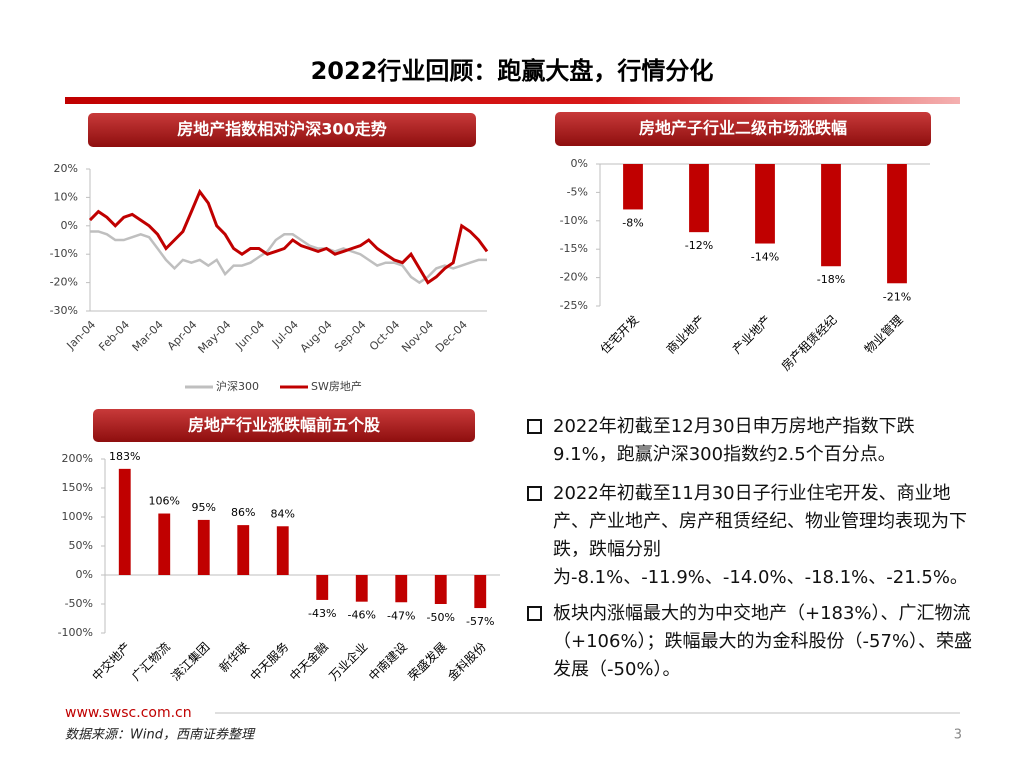 The image size is (1024, 768). I want to click on value-label: 95%, so click(204, 507).